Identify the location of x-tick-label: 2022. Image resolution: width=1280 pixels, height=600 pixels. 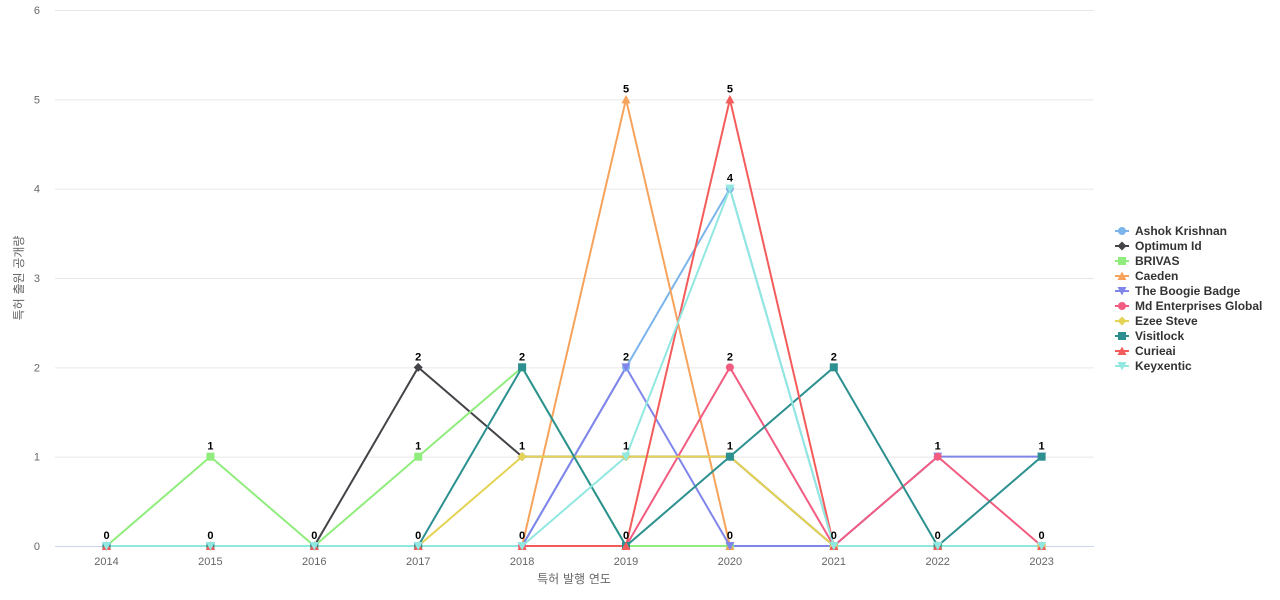
(937, 562).